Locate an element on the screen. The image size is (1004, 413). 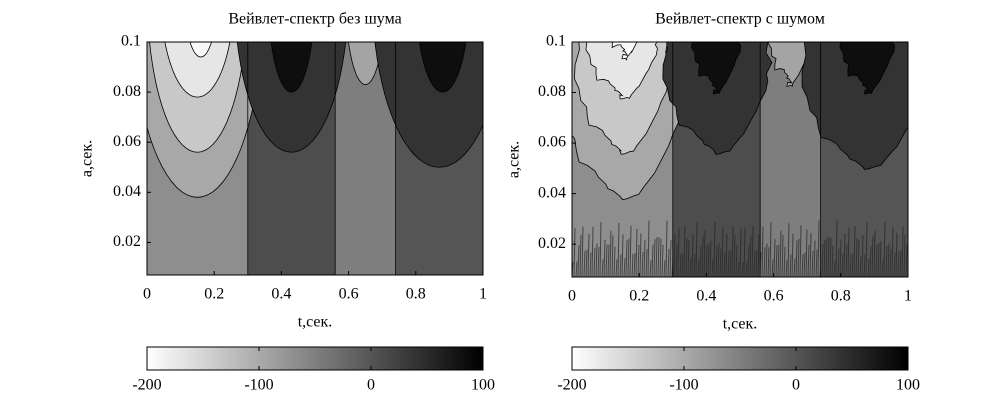
chart-title: Вейвлет-спектр с шумом is located at coordinates (740, 19).